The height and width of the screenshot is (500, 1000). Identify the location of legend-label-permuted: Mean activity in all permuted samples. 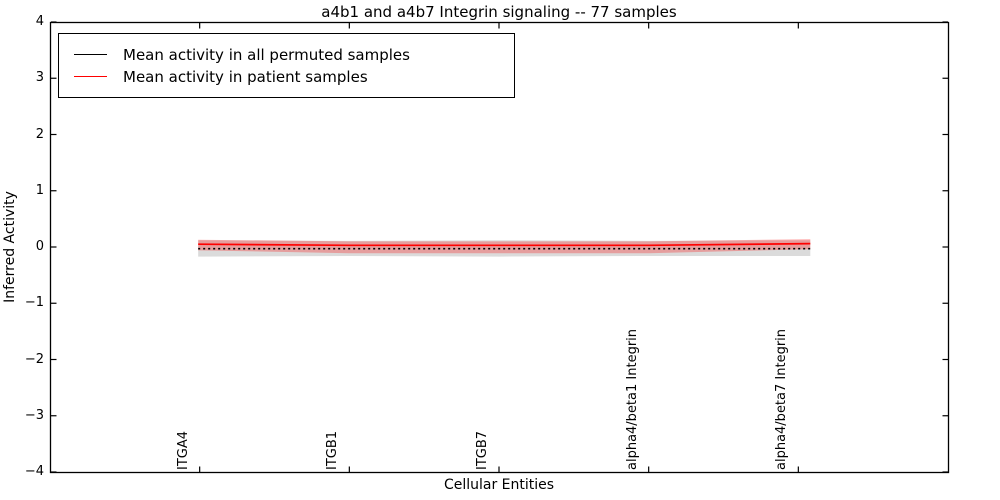
(266, 54).